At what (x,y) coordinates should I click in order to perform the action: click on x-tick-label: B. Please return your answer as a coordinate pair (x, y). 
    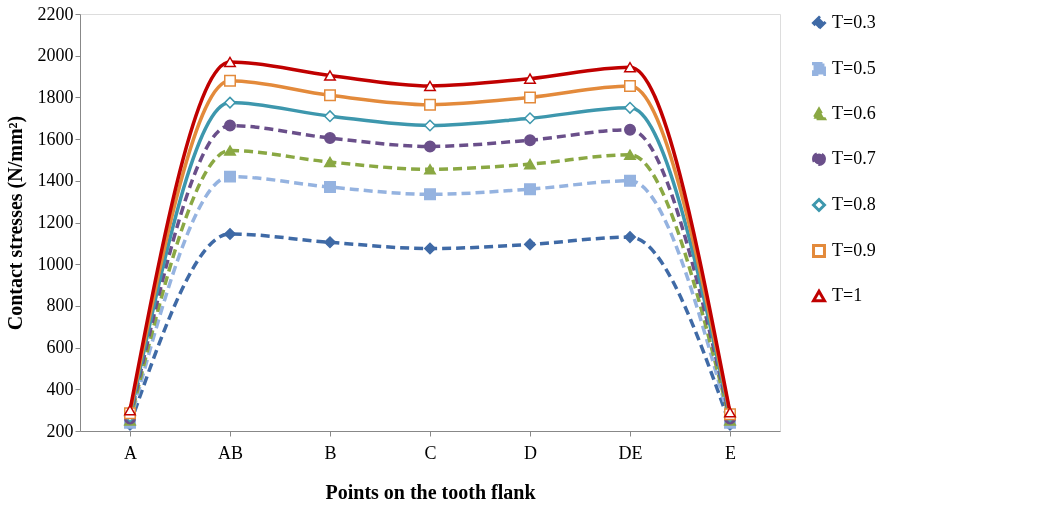
    Looking at the image, I should click on (330, 452).